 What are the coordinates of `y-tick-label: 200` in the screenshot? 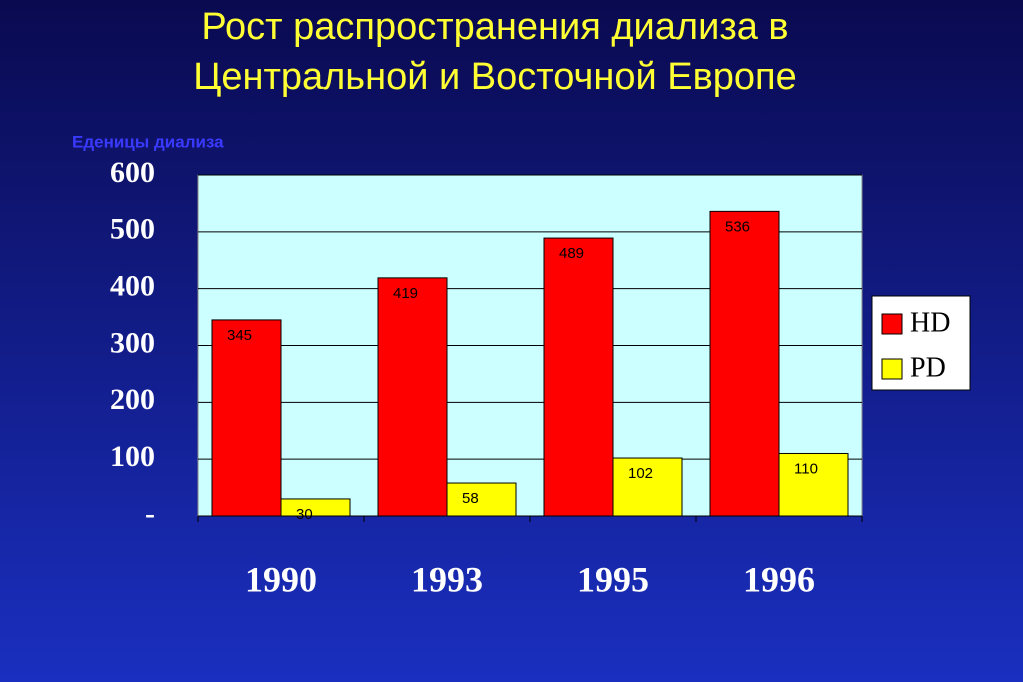 It's located at (132, 399).